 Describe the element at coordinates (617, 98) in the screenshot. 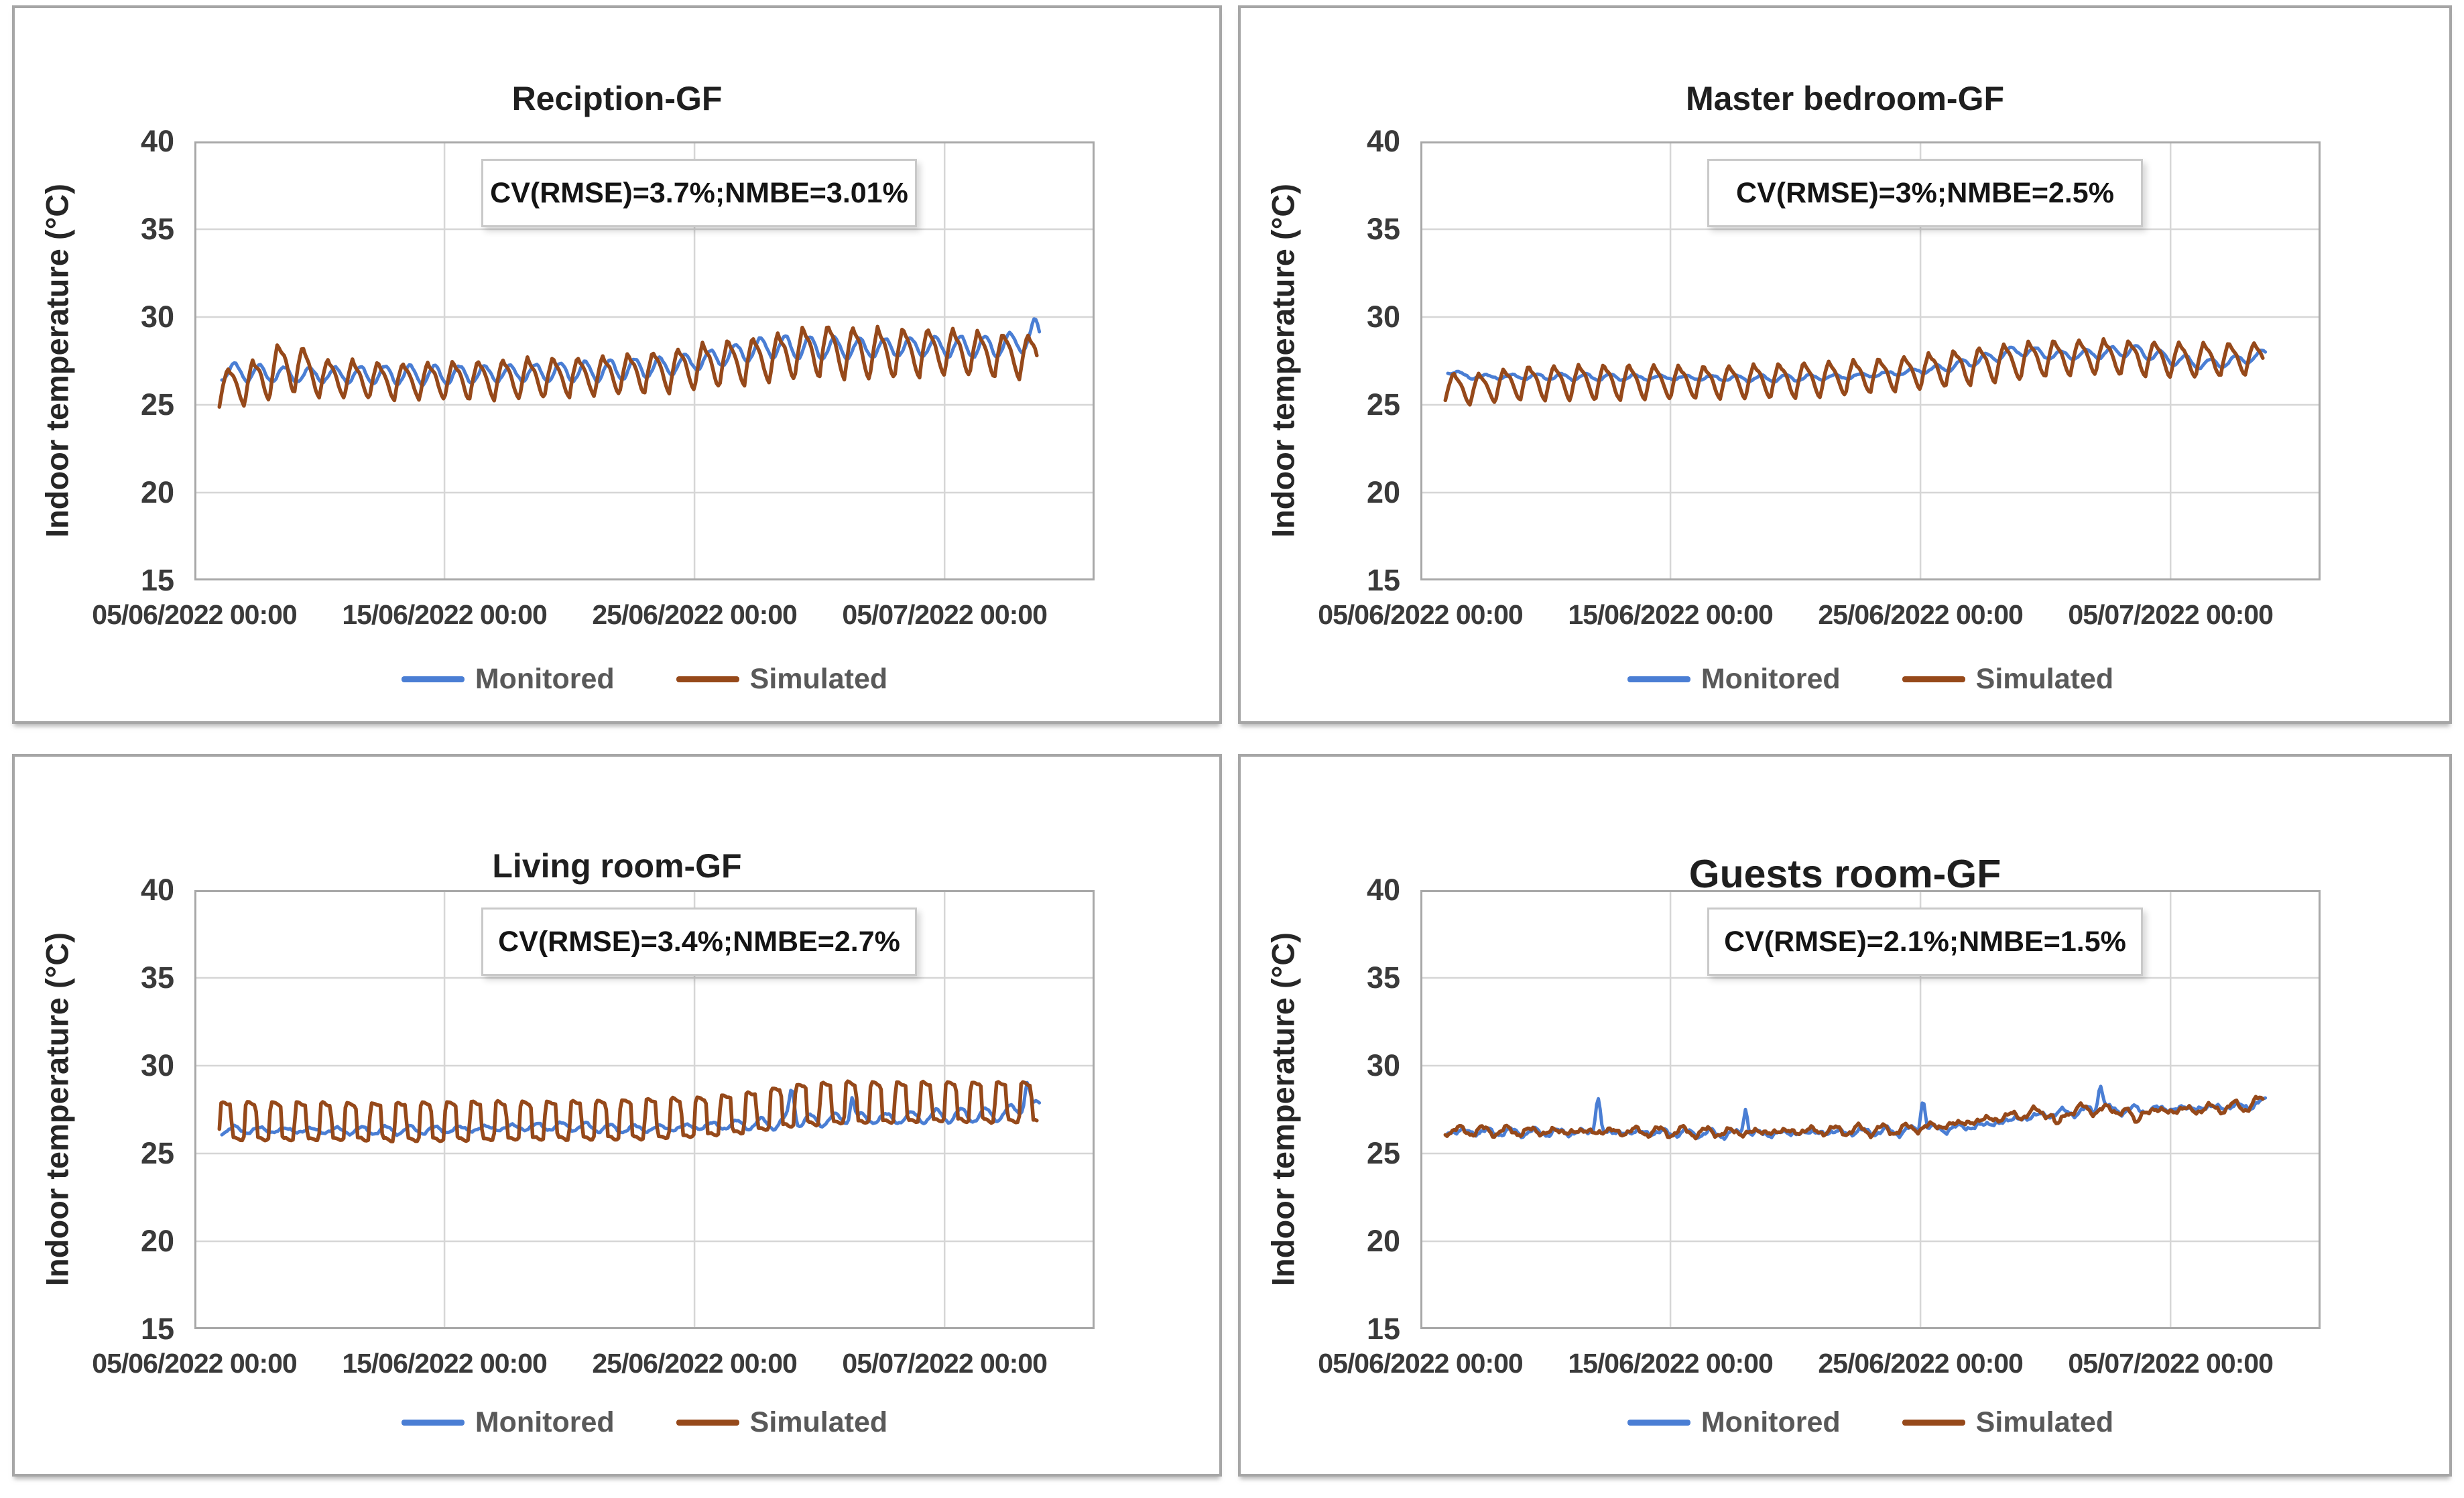

I see `chart-title: Reciption-GF` at that location.